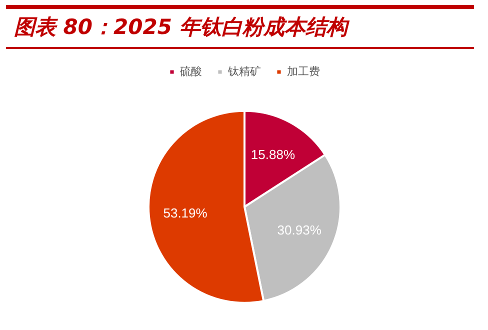 The image size is (488, 330). Describe the element at coordinates (244, 71) in the screenshot. I see `legend-label: 钛精矿` at that location.